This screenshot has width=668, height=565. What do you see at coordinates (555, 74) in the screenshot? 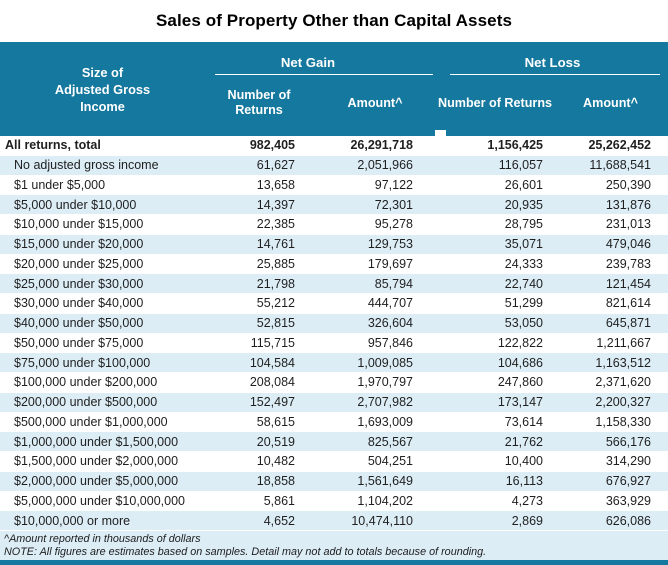
I see `net-loss-underline` at bounding box center [555, 74].